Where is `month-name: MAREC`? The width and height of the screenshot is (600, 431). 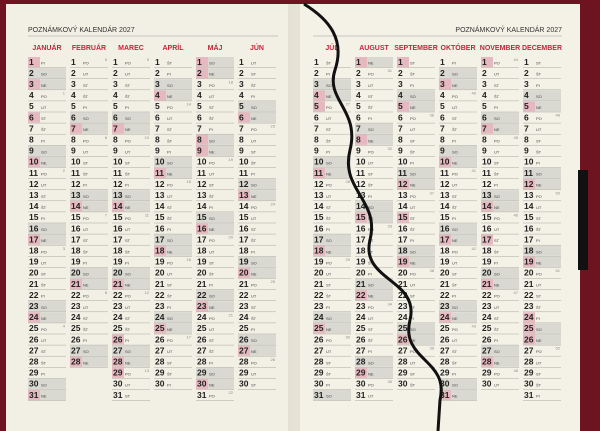 month-name: MAREC is located at coordinates (131, 48).